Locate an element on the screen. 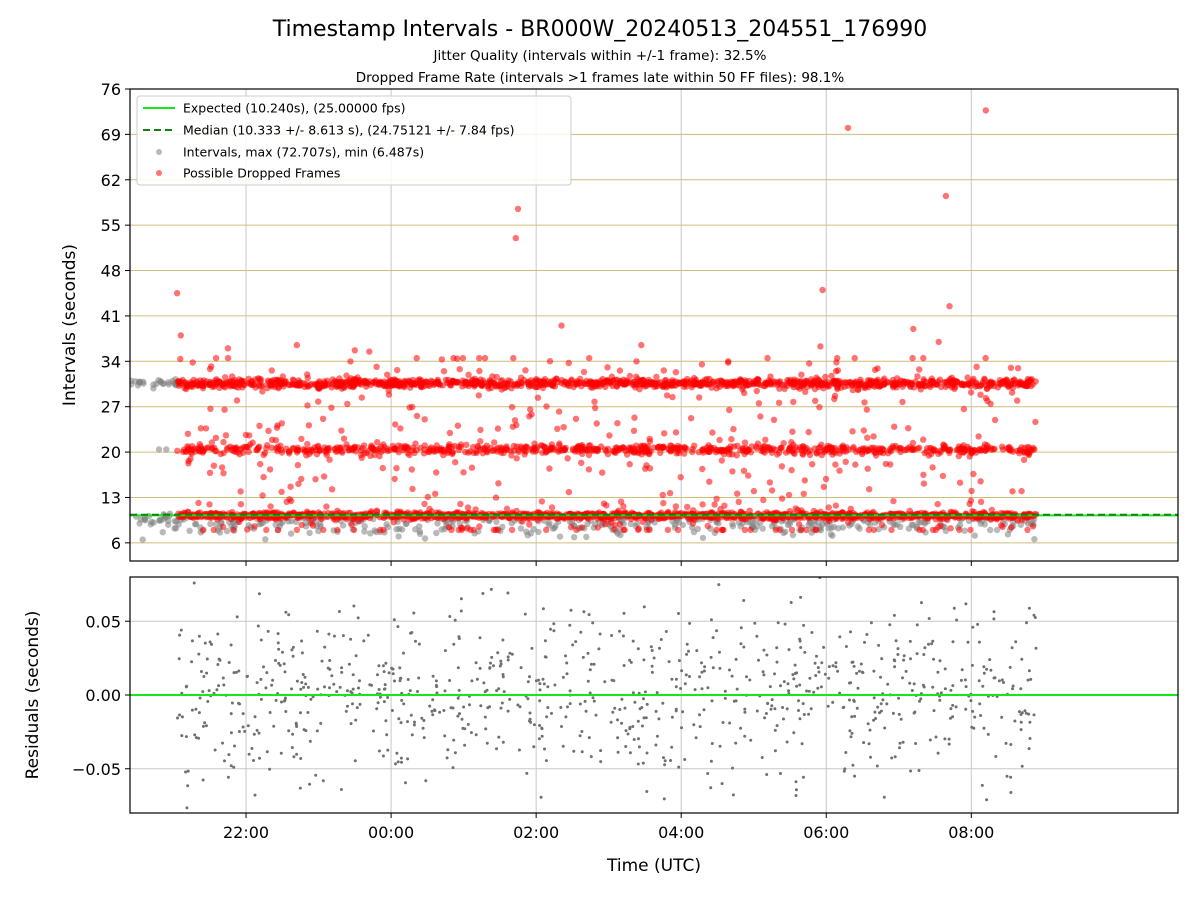 This screenshot has width=1200, height=900. intervals-ytick-label-4: 34 is located at coordinates (111, 361).